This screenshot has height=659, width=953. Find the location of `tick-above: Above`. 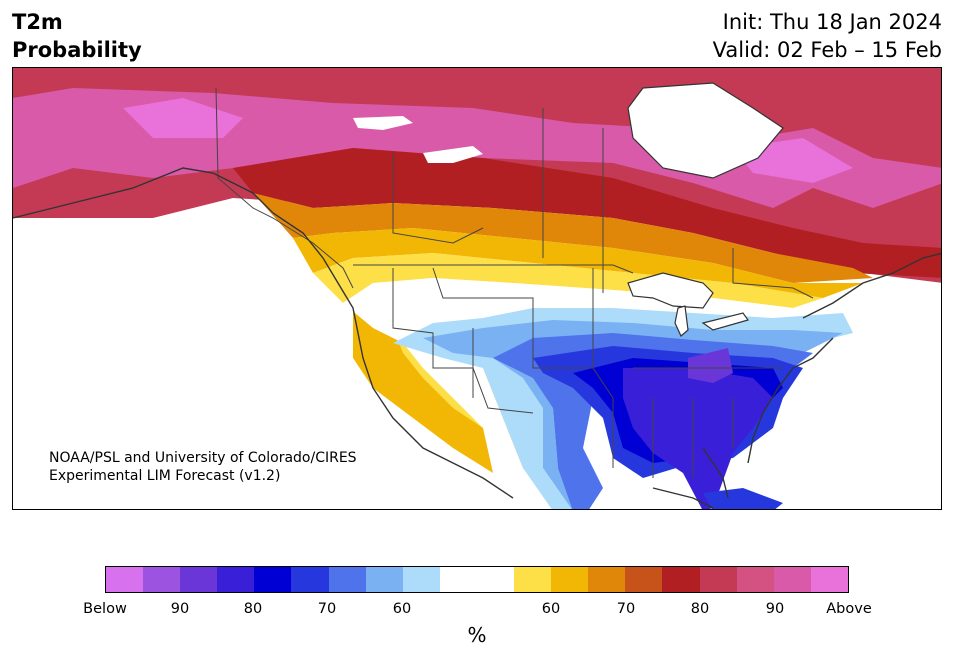

tick-above: Above is located at coordinates (849, 609).